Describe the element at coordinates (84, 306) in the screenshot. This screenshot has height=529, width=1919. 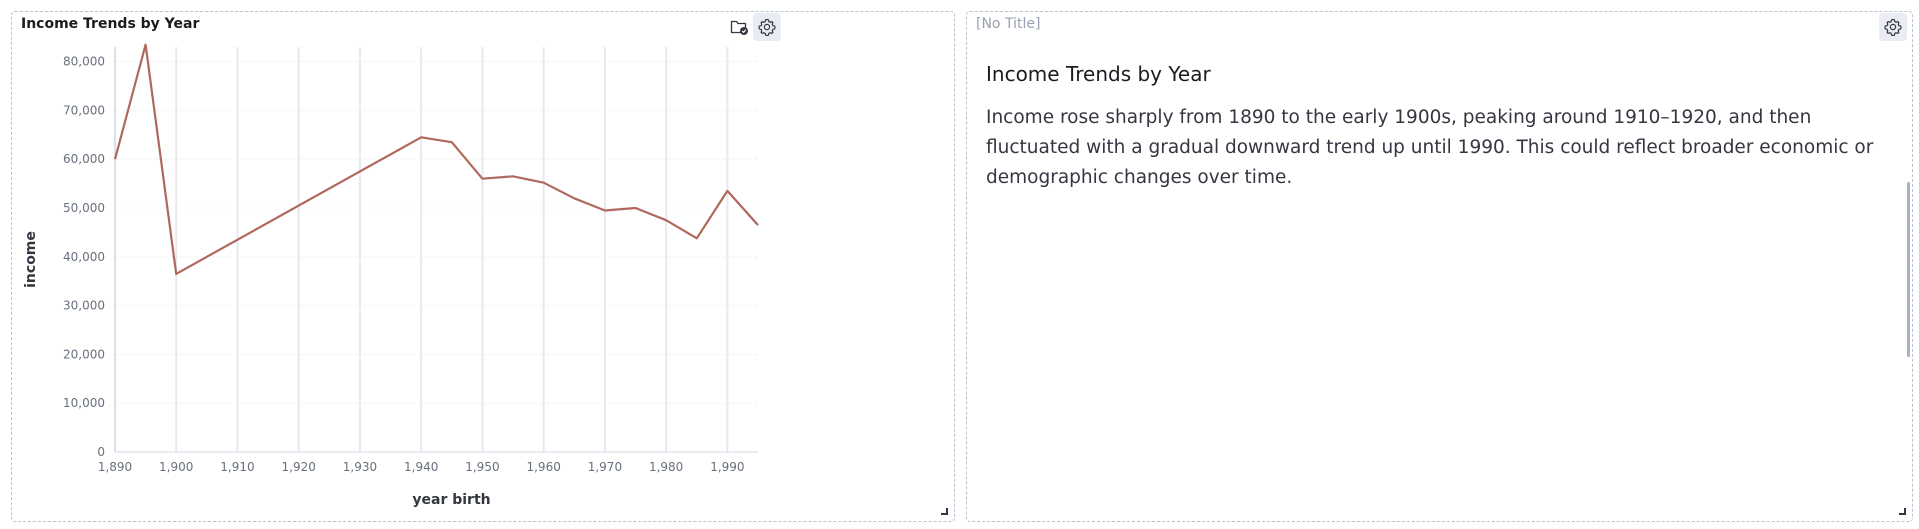
I see `y-tick-label: 30,000` at that location.